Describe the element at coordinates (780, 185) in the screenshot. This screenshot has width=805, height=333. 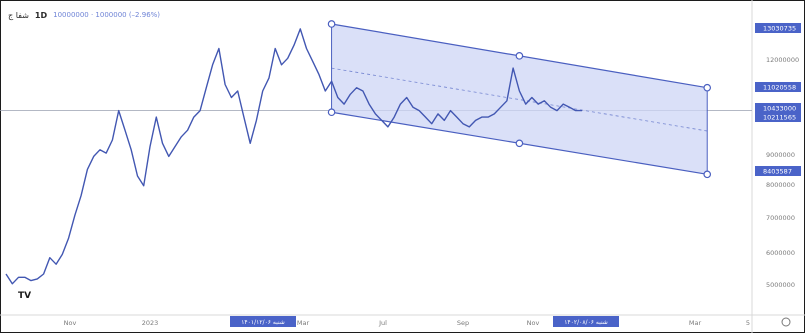
I see `y-tick-label: 8000000` at that location.